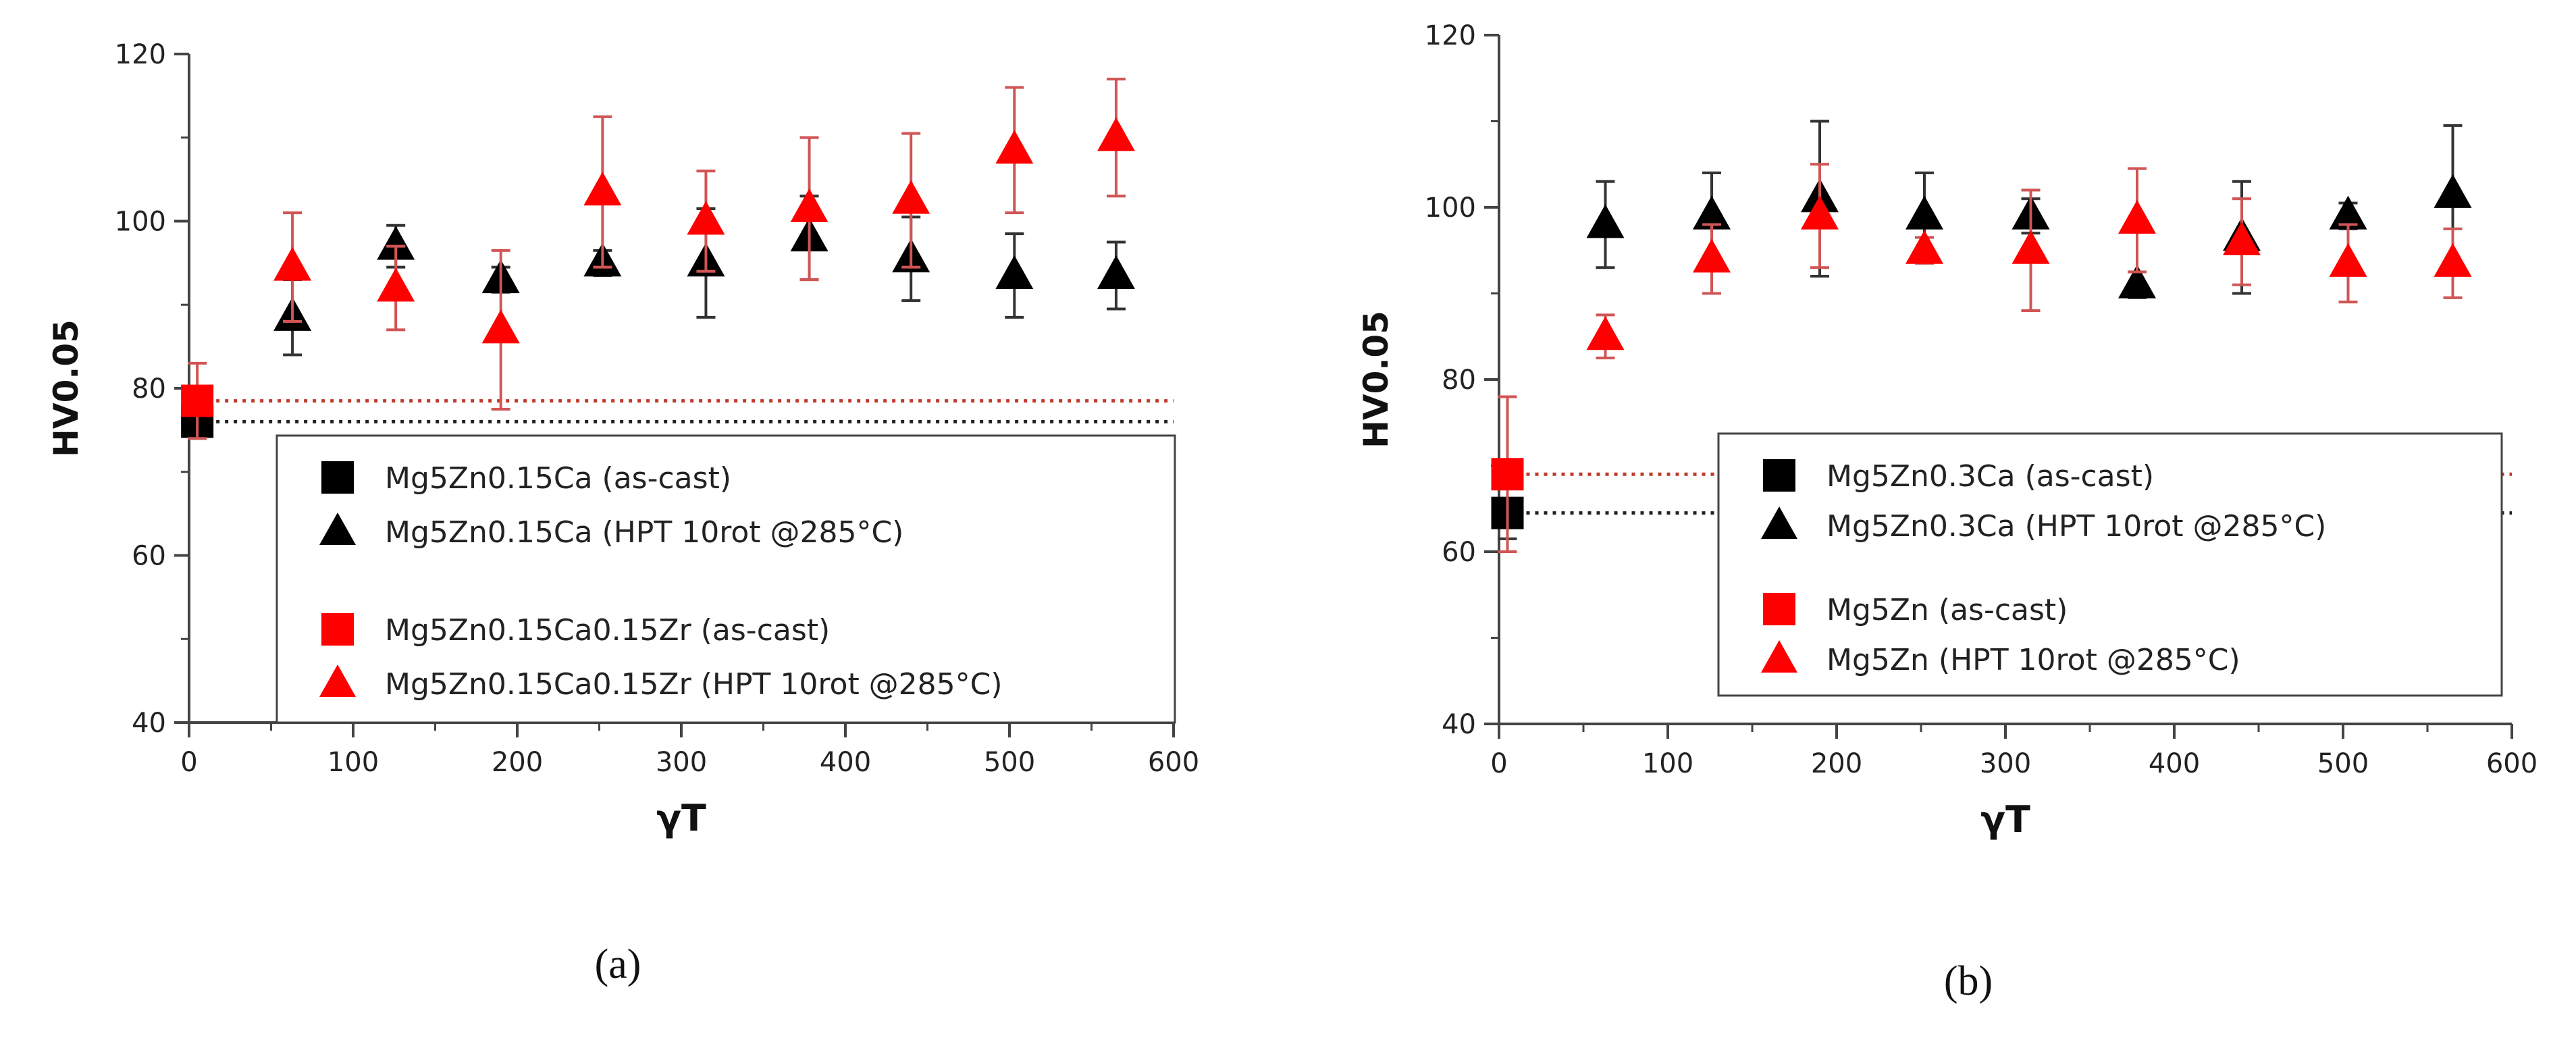 Image resolution: width=2576 pixels, height=1044 pixels. What do you see at coordinates (1779, 609) in the screenshot?
I see `legend-marker-mg5zn-as-cast` at bounding box center [1779, 609].